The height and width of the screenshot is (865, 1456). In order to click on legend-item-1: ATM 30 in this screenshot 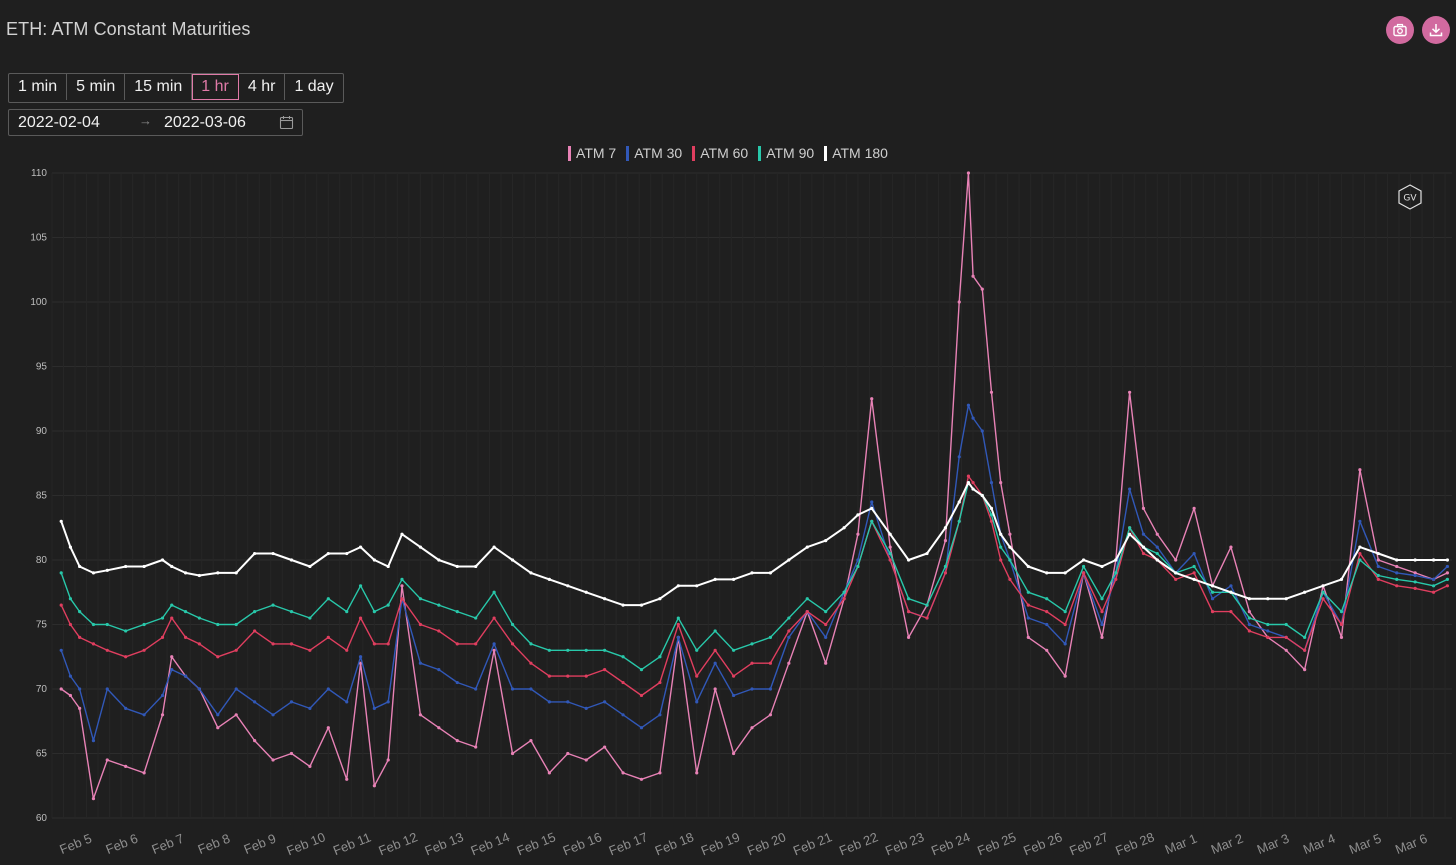, I will do `click(654, 153)`.